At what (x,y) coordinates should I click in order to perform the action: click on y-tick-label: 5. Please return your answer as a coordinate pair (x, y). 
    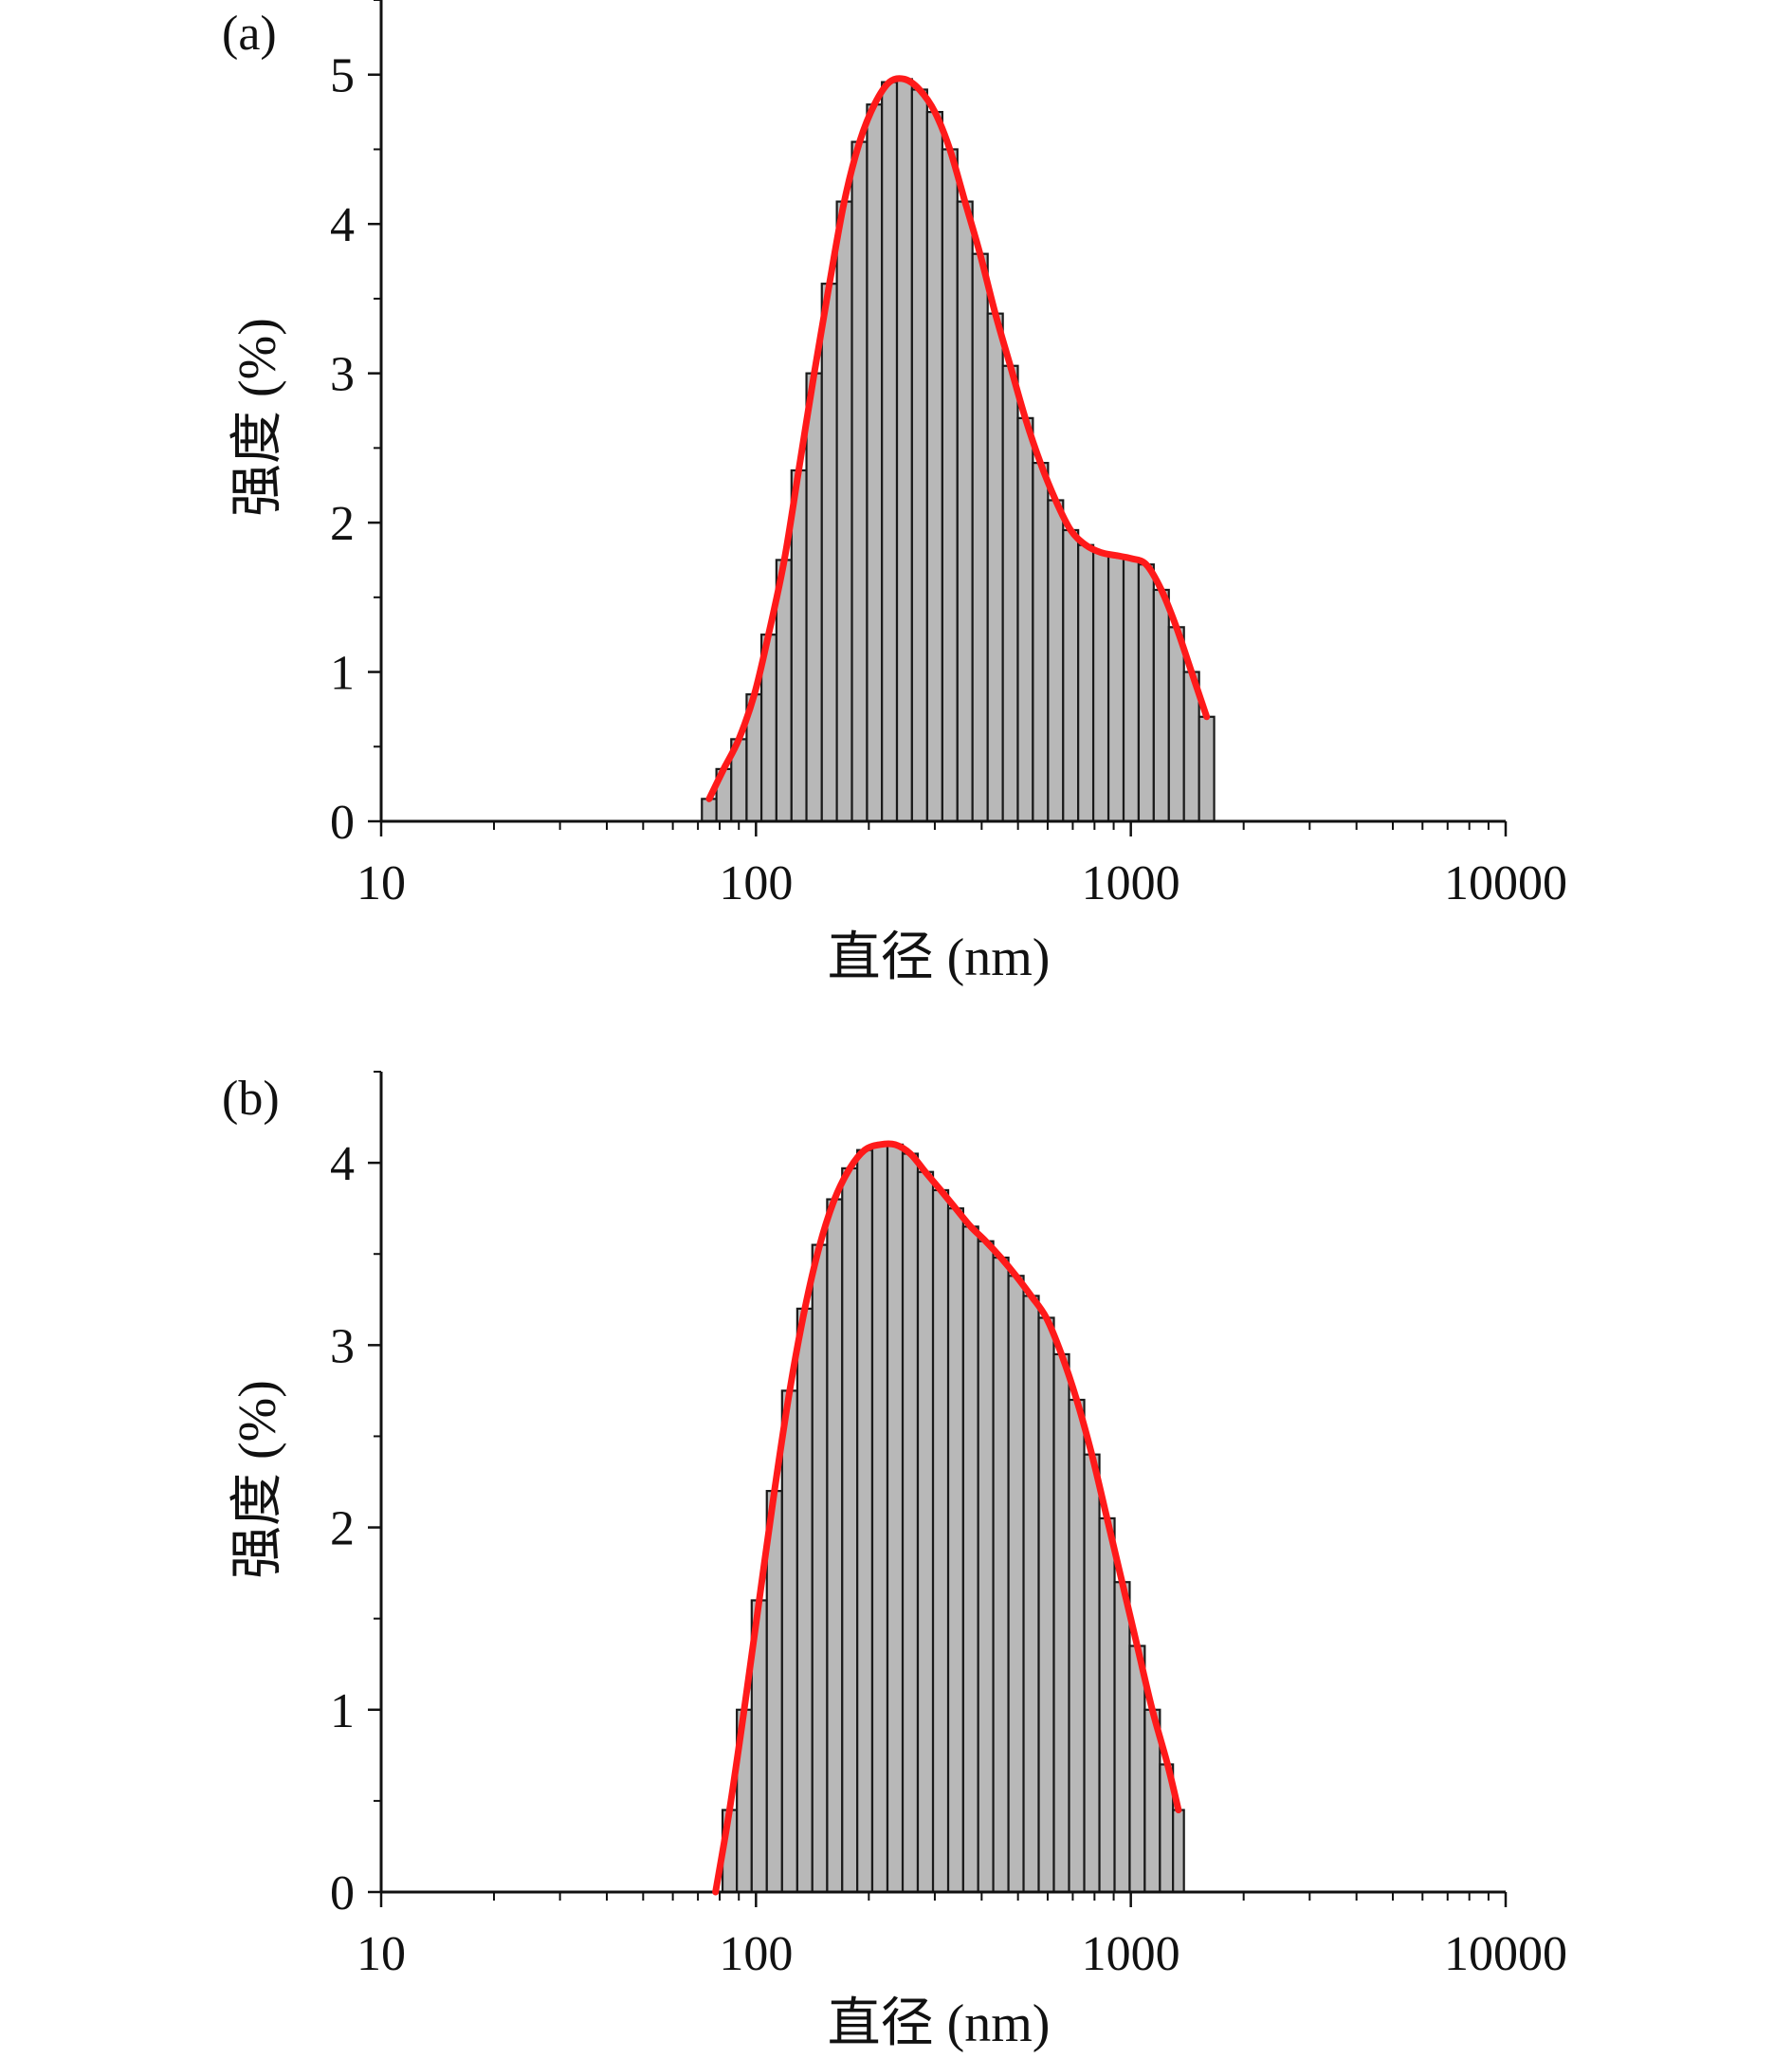
    Looking at the image, I should click on (342, 76).